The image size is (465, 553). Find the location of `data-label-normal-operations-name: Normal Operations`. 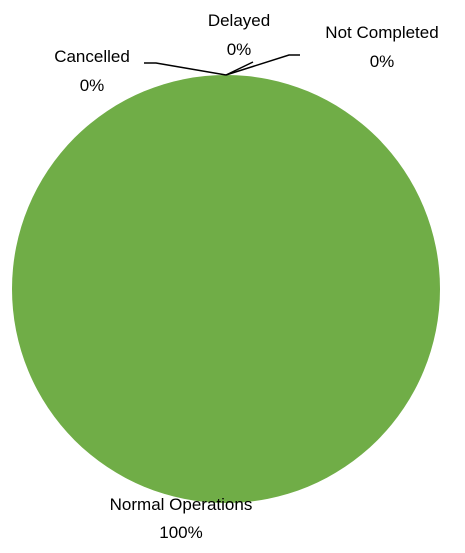

data-label-normal-operations-name: Normal Operations is located at coordinates (181, 504).